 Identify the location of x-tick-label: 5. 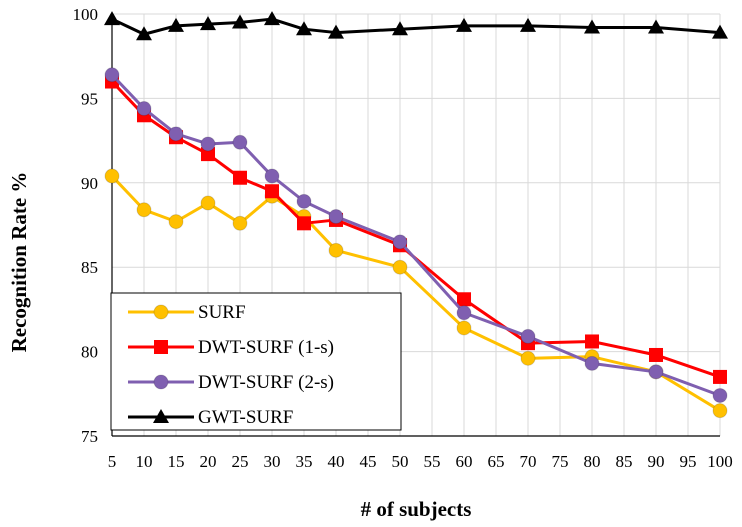
(112, 461).